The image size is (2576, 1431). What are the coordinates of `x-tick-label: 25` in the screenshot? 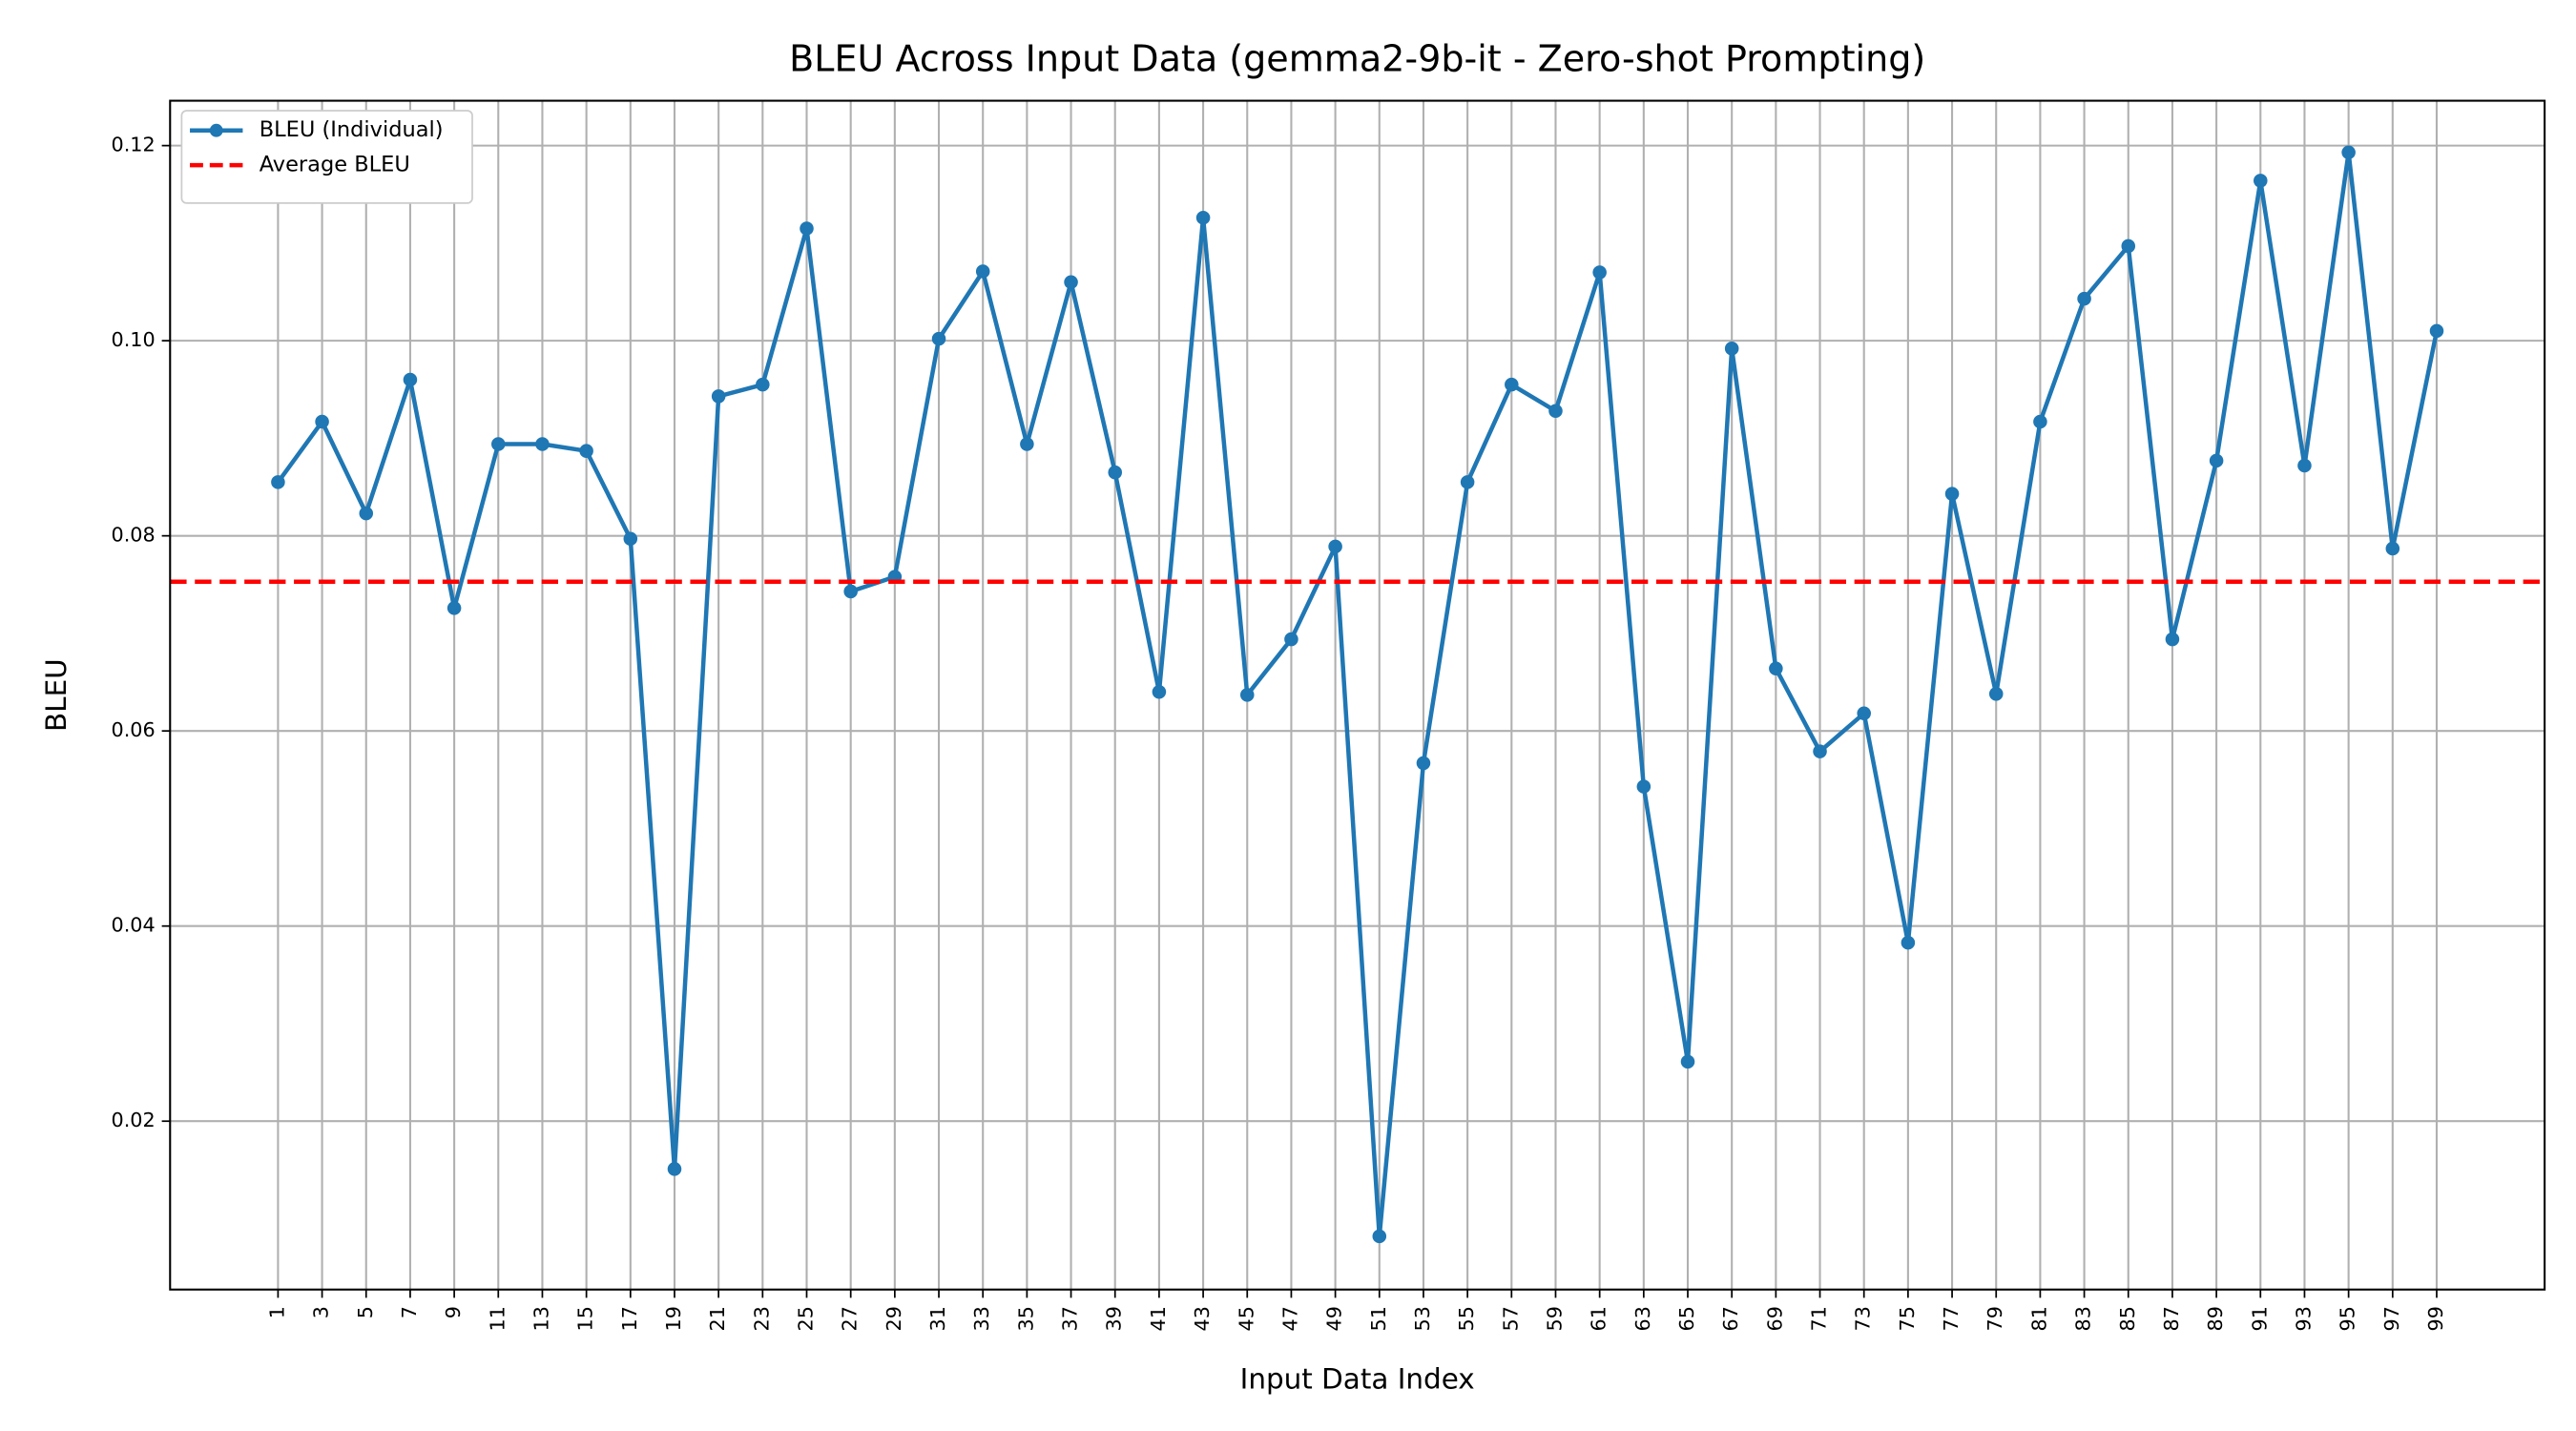 It's located at (806, 1318).